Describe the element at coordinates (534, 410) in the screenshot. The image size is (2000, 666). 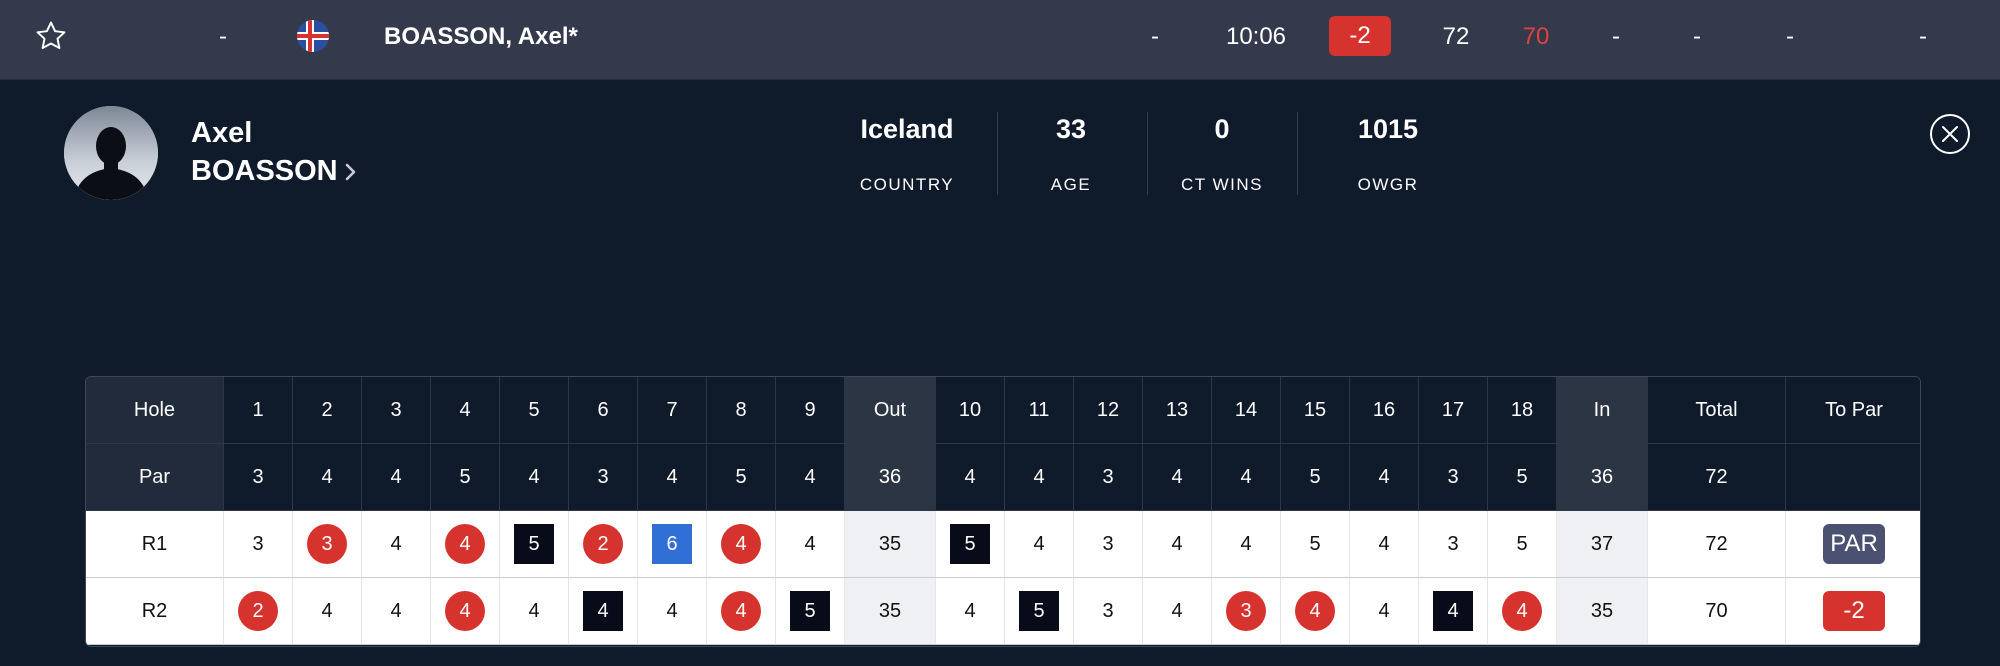
I see `hole-header-cell: 5` at that location.